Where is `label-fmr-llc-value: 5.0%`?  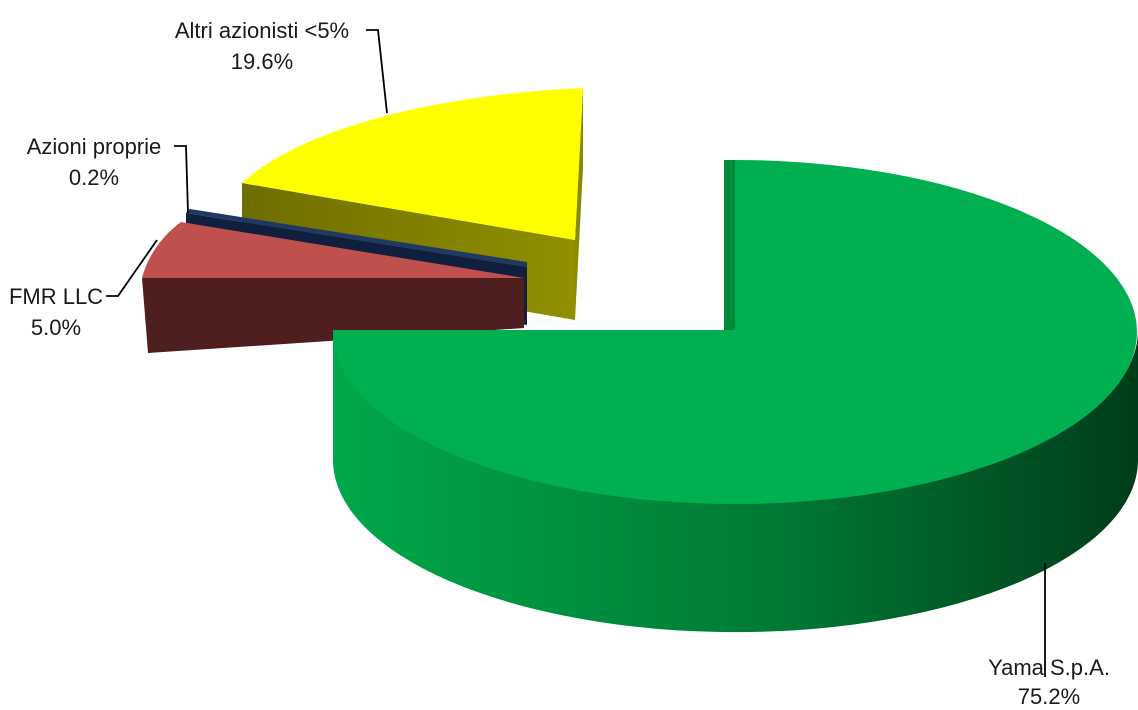 label-fmr-llc-value: 5.0% is located at coordinates (56, 327).